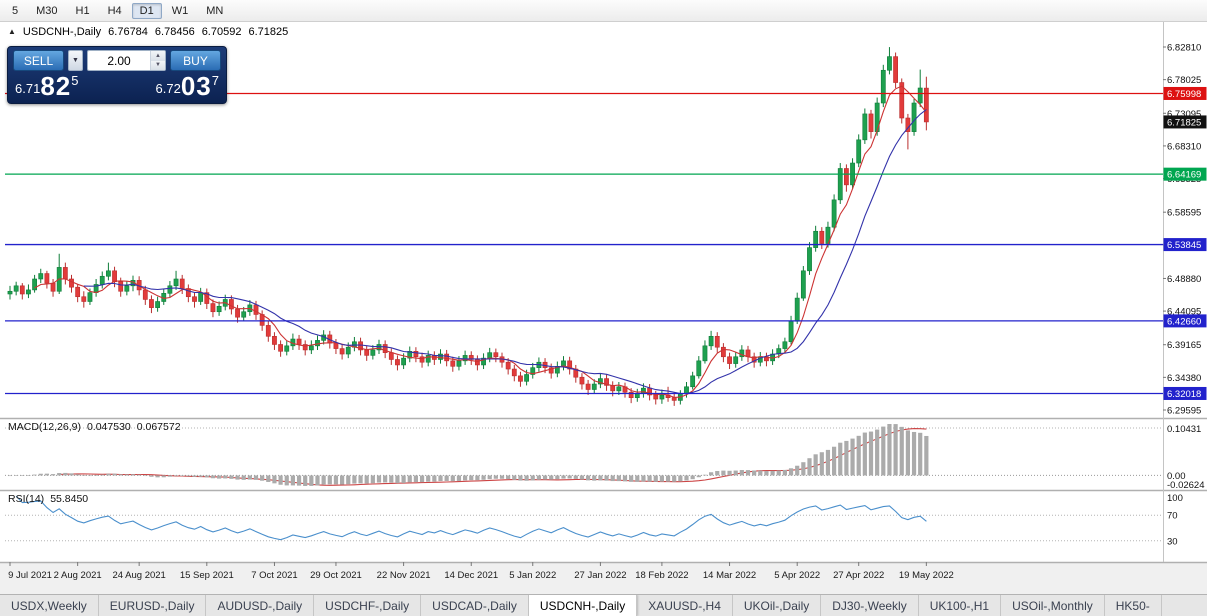 This screenshot has width=1207, height=616. What do you see at coordinates (336, 575) in the screenshot?
I see `svg-text: 29 Oct 2021` at bounding box center [336, 575].